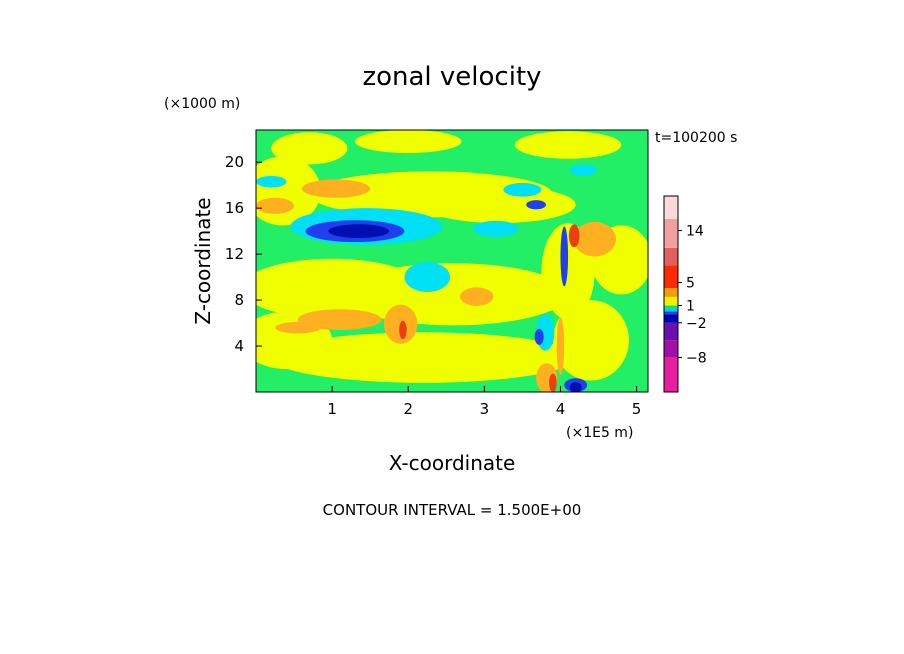 The height and width of the screenshot is (654, 904). I want to click on y-tick-label: 12, so click(234, 254).